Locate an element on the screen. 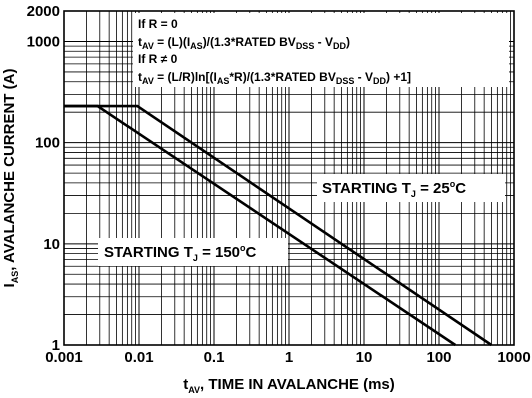 The width and height of the screenshot is (532, 398). formula-r-zero: tAV = (L)(IAS)/(1.3*RATED BVDSS - VDD) is located at coordinates (244, 43).